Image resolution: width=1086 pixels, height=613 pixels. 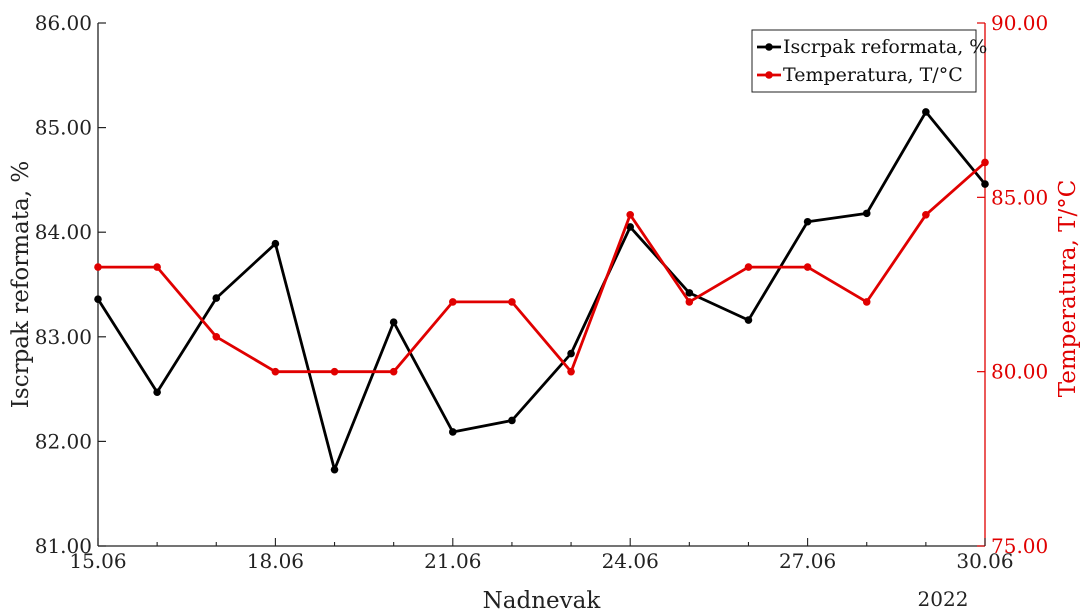 What do you see at coordinates (873, 75) in the screenshot?
I see `legend-entry-temperatura: Temperatura, T/°C` at bounding box center [873, 75].